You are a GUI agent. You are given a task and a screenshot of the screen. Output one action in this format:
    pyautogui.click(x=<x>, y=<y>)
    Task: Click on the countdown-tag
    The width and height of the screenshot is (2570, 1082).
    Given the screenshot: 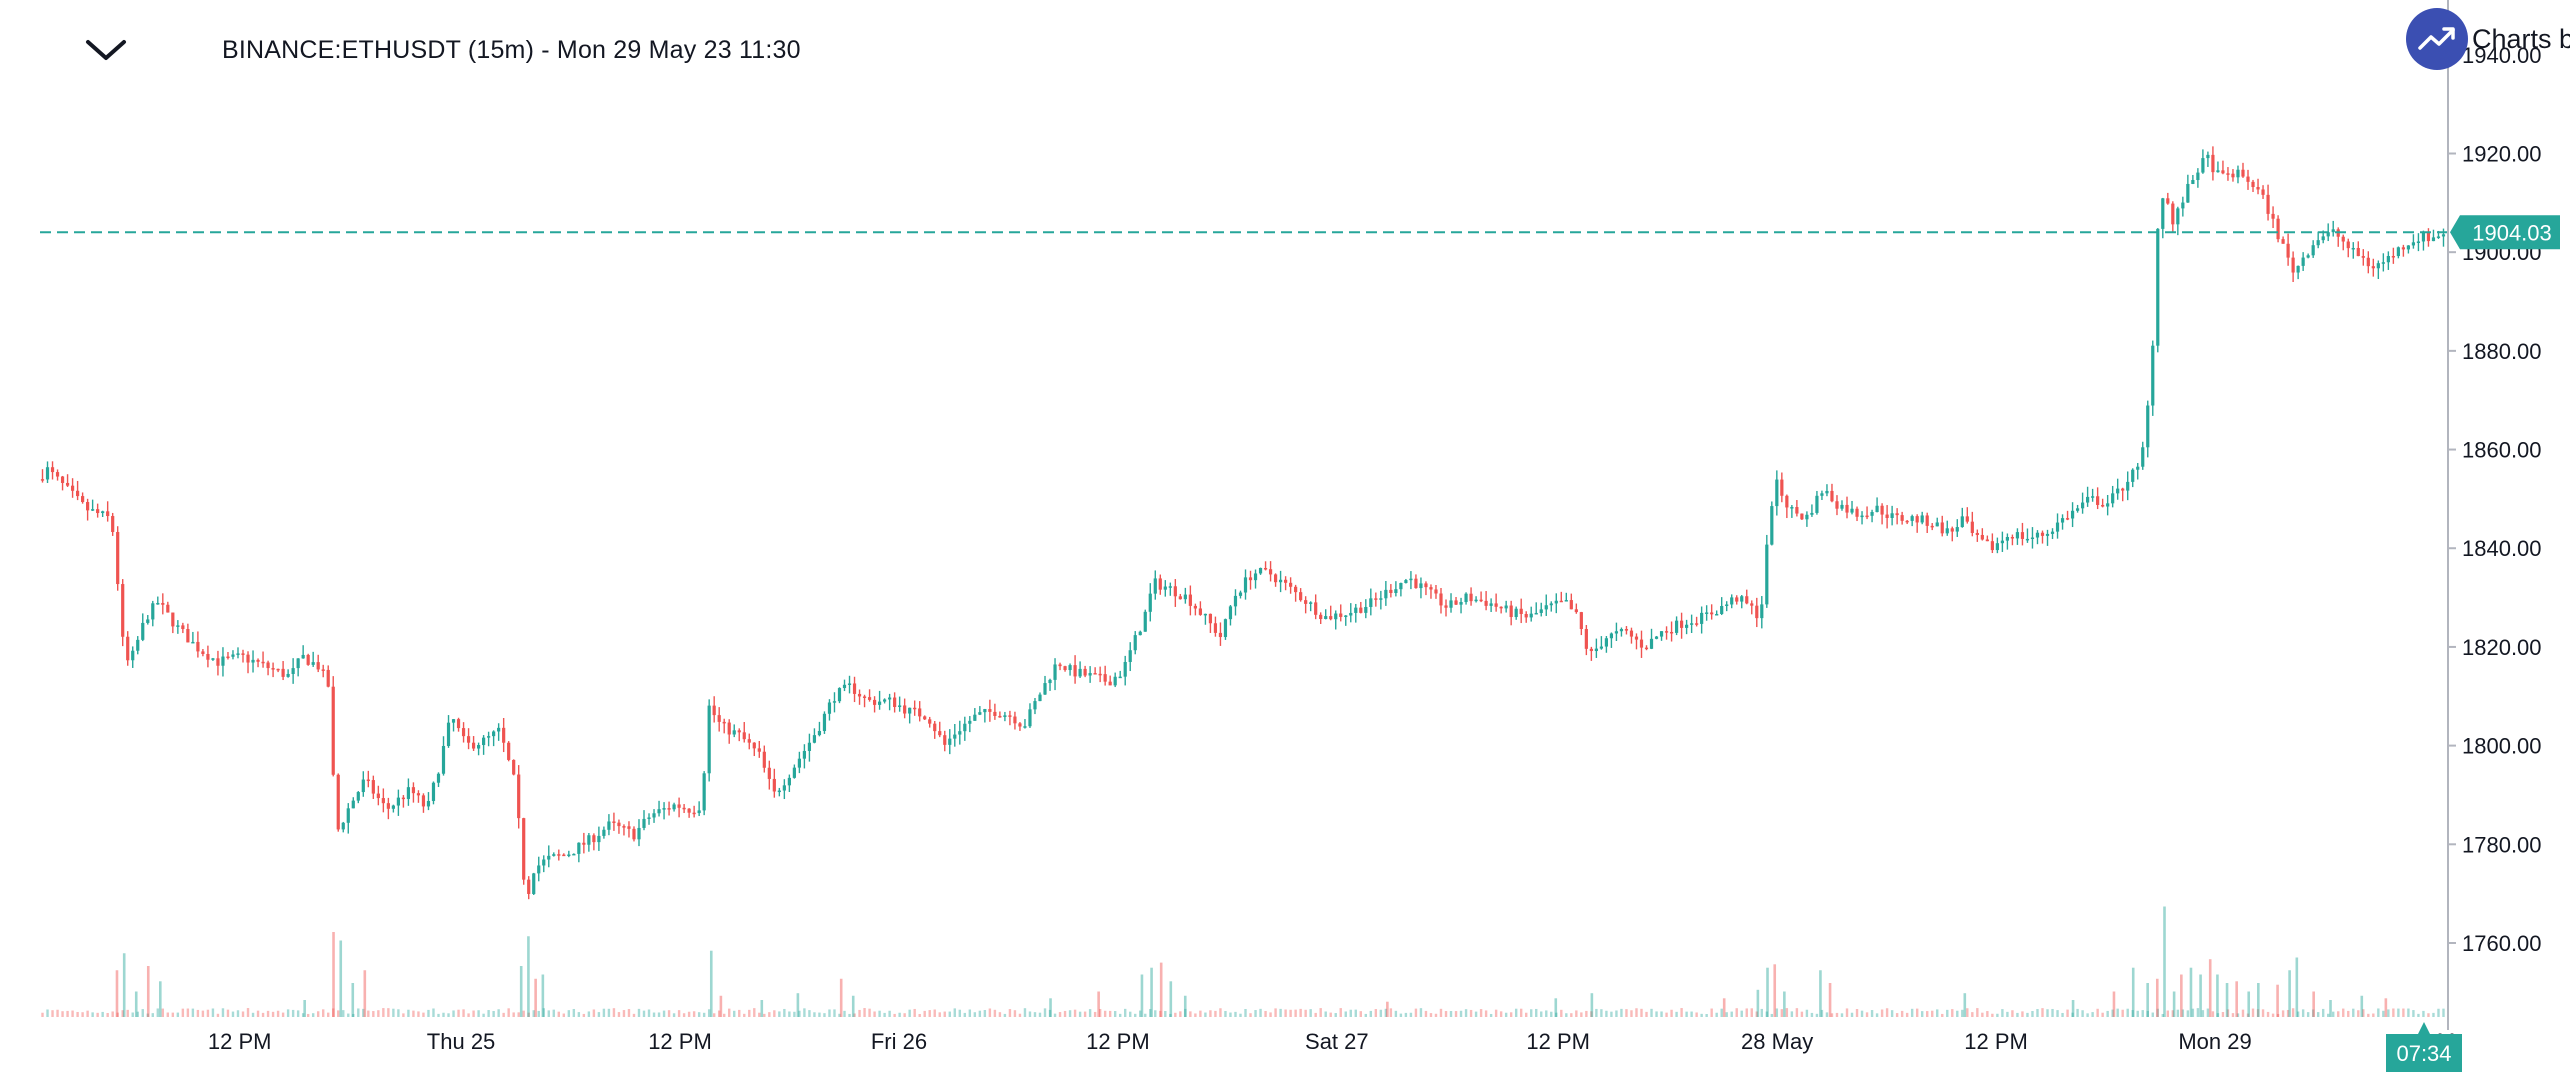 What is the action you would take?
    pyautogui.click(x=2424, y=1047)
    